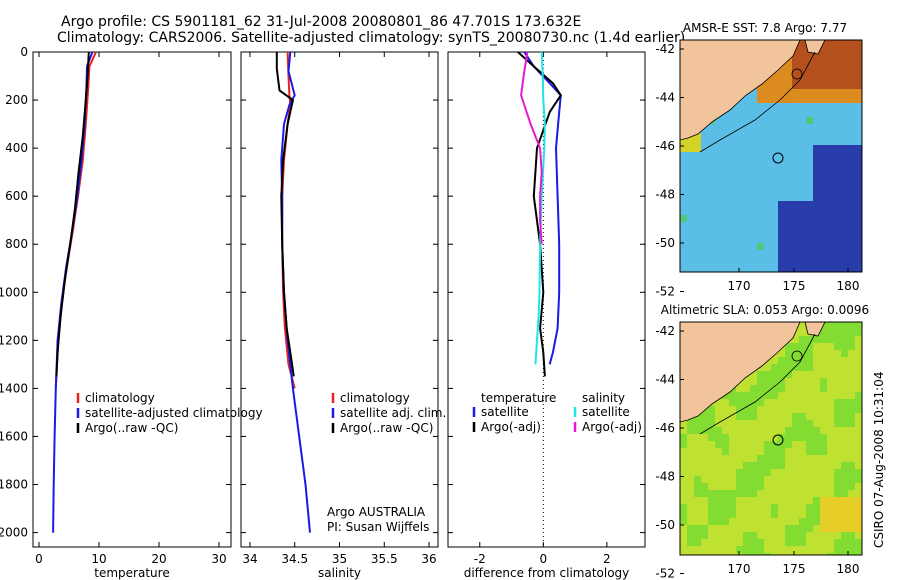  What do you see at coordinates (16, 196) in the screenshot?
I see `y-tick-label: 600` at bounding box center [16, 196].